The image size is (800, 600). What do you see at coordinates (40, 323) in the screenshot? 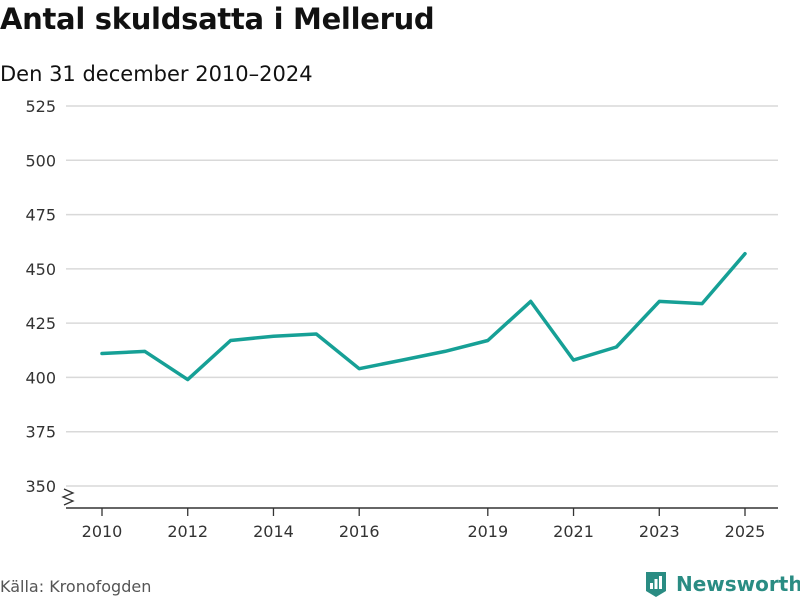
I see `y-tick-label: 425` at bounding box center [40, 323].